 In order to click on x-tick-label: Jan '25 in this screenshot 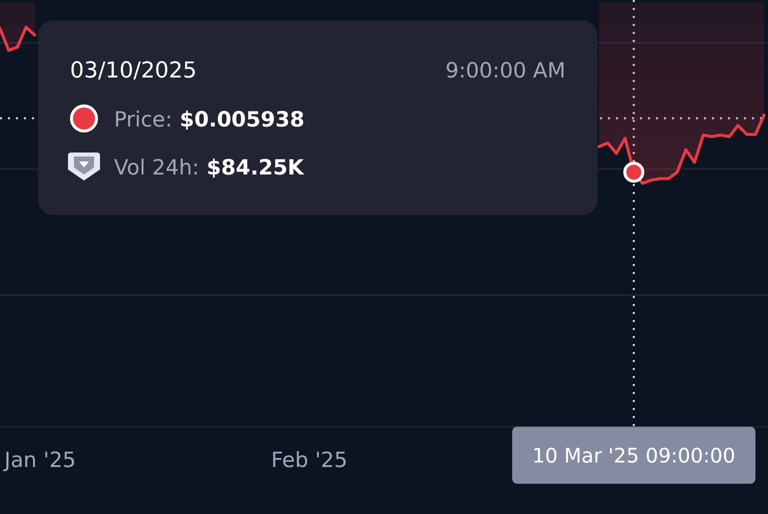, I will do `click(39, 460)`.